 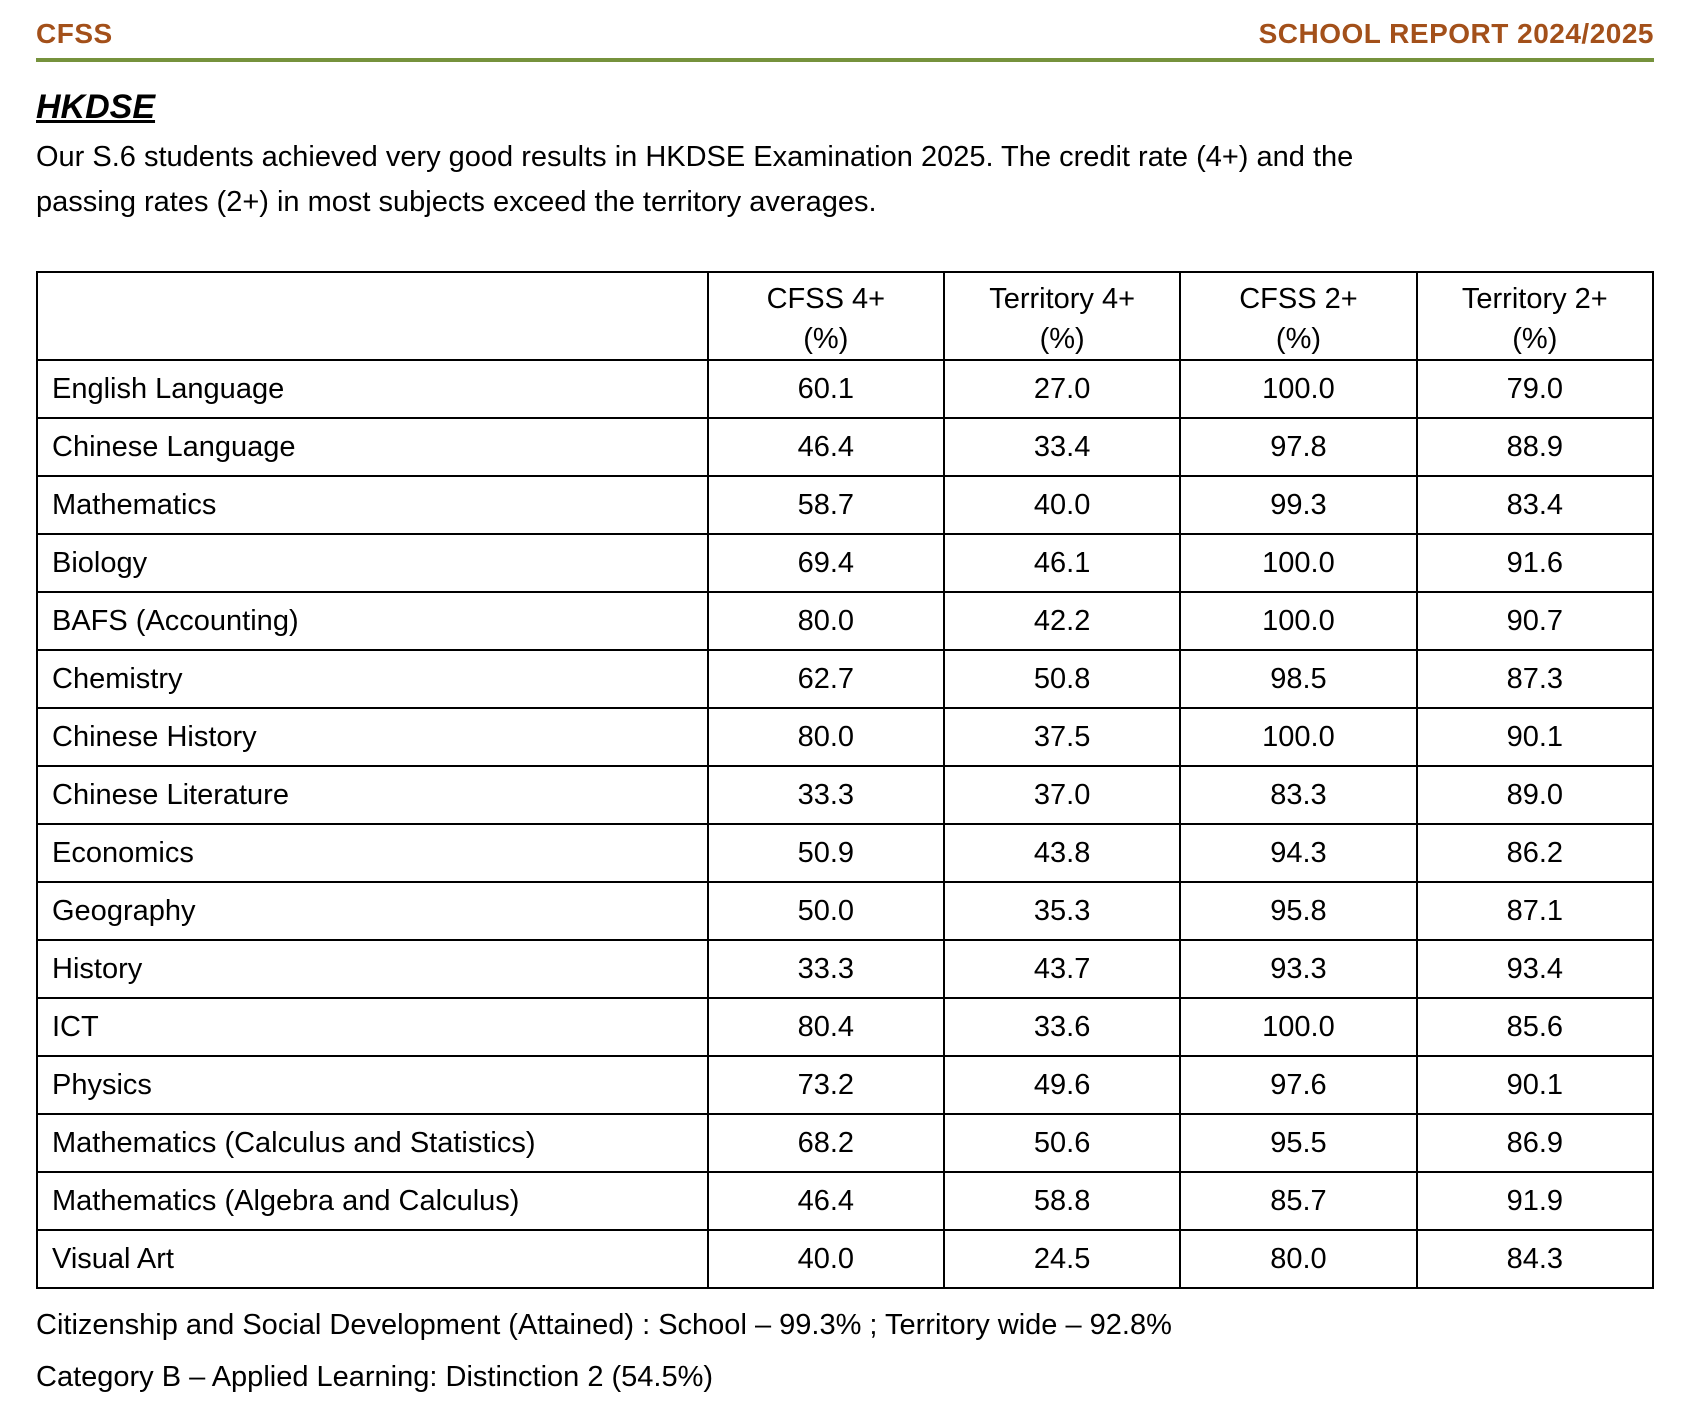 I want to click on col-header-subject, so click(x=372, y=316).